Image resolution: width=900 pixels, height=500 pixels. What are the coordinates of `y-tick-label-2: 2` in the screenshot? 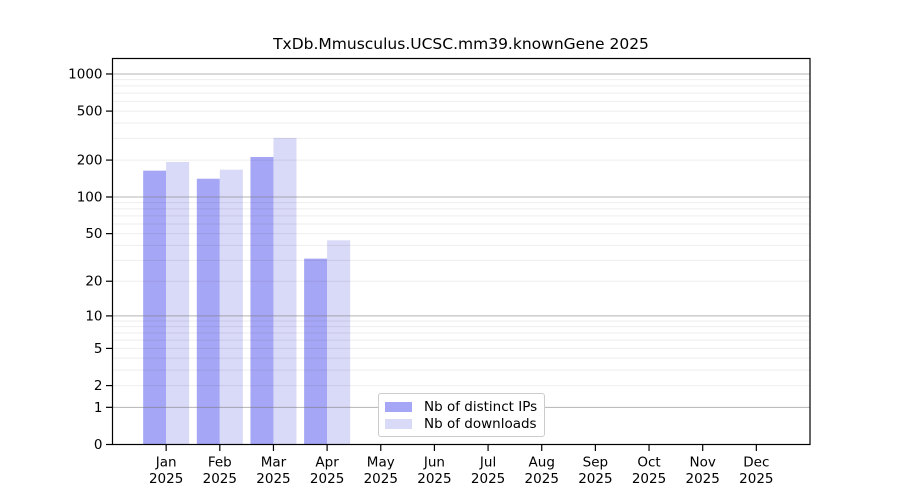 It's located at (98, 386).